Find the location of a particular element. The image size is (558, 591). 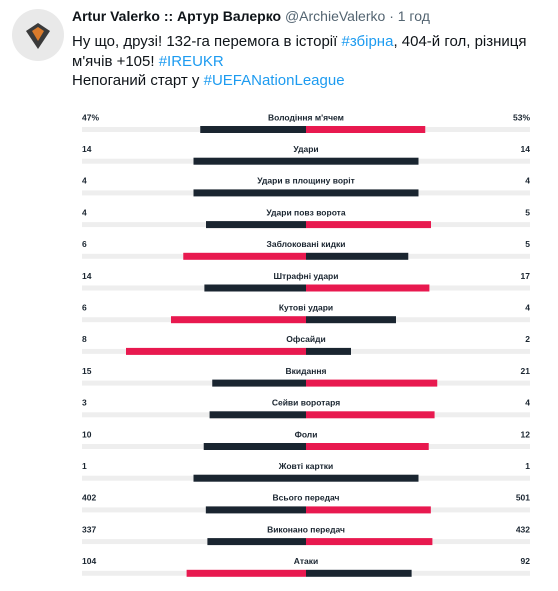

stat-label: Штрафні удари is located at coordinates (306, 276).